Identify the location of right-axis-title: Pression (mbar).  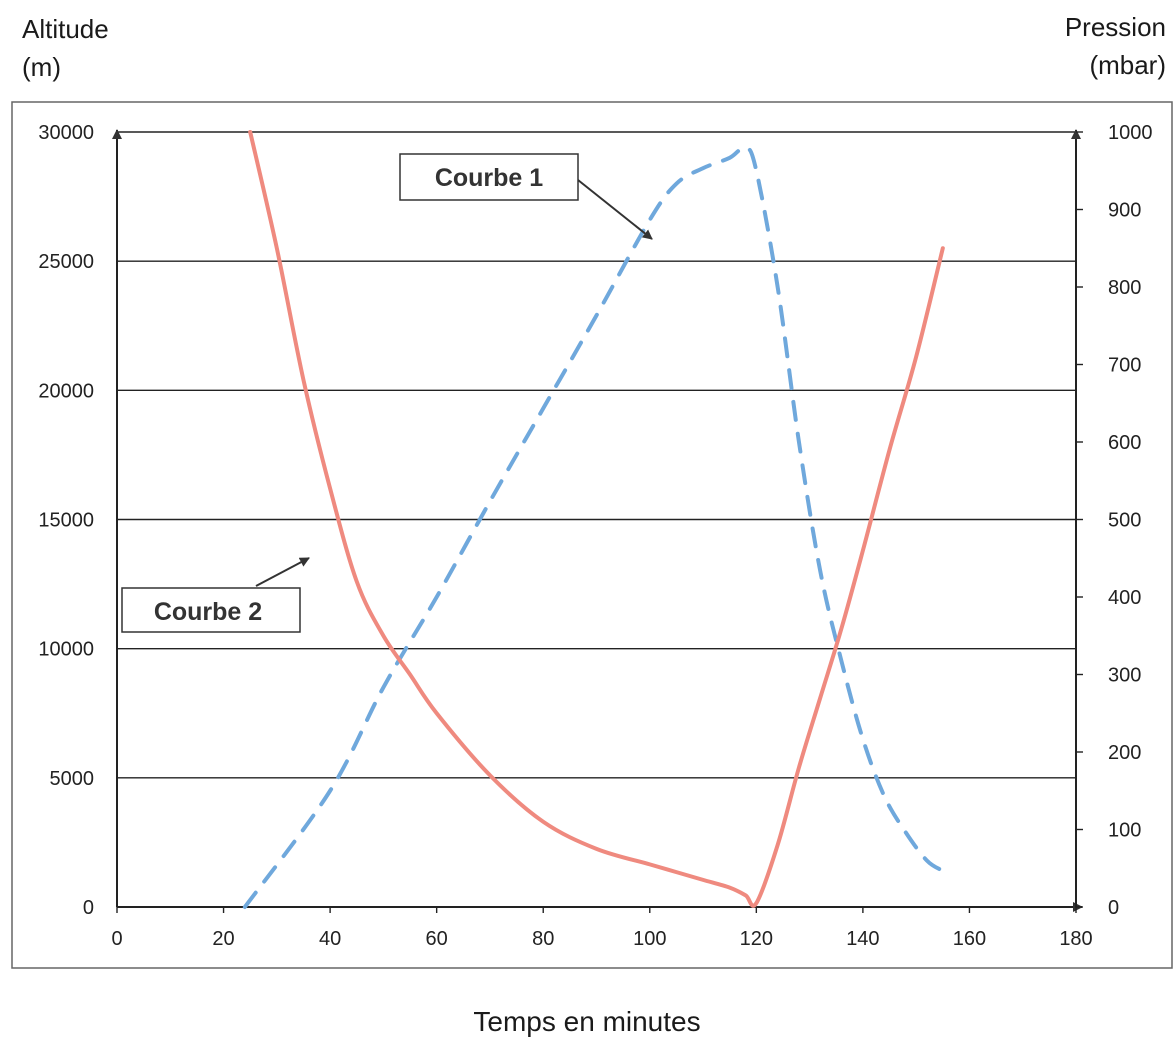
(1115, 46).